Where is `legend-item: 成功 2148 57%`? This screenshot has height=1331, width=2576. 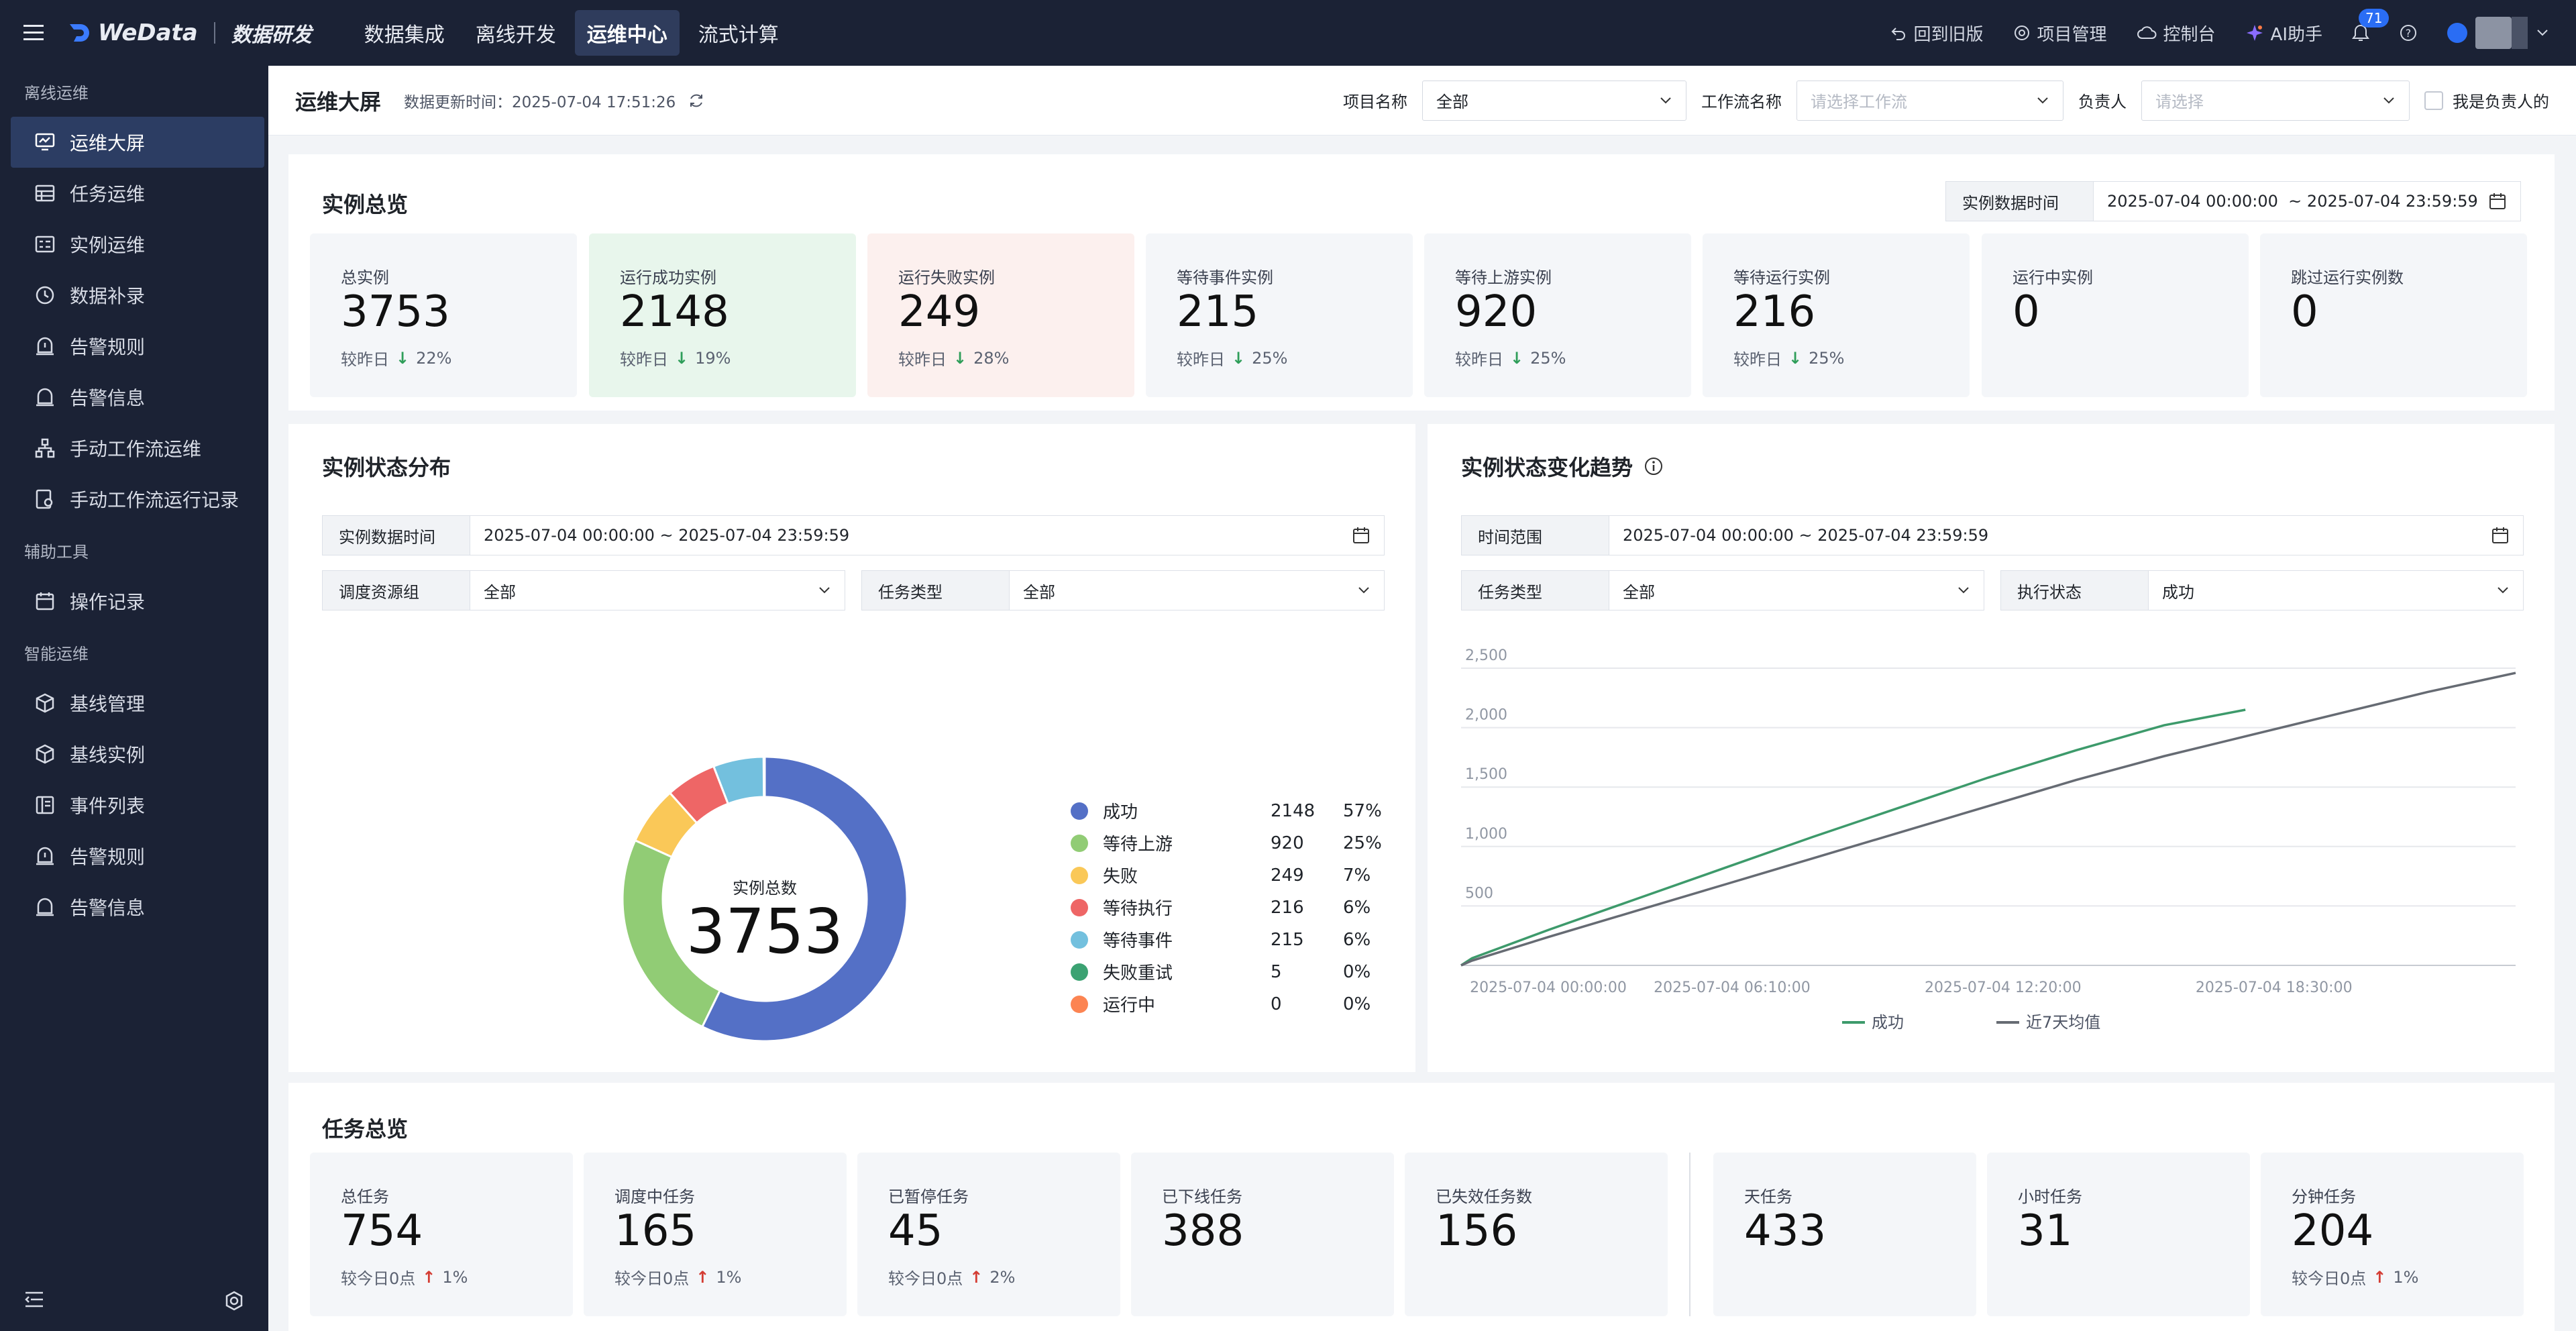 legend-item: 成功 2148 57% is located at coordinates (1226, 810).